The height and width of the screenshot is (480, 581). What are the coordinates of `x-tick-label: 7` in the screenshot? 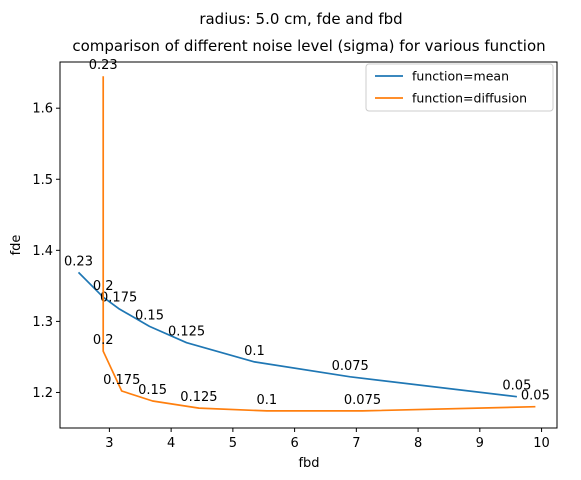 It's located at (356, 443).